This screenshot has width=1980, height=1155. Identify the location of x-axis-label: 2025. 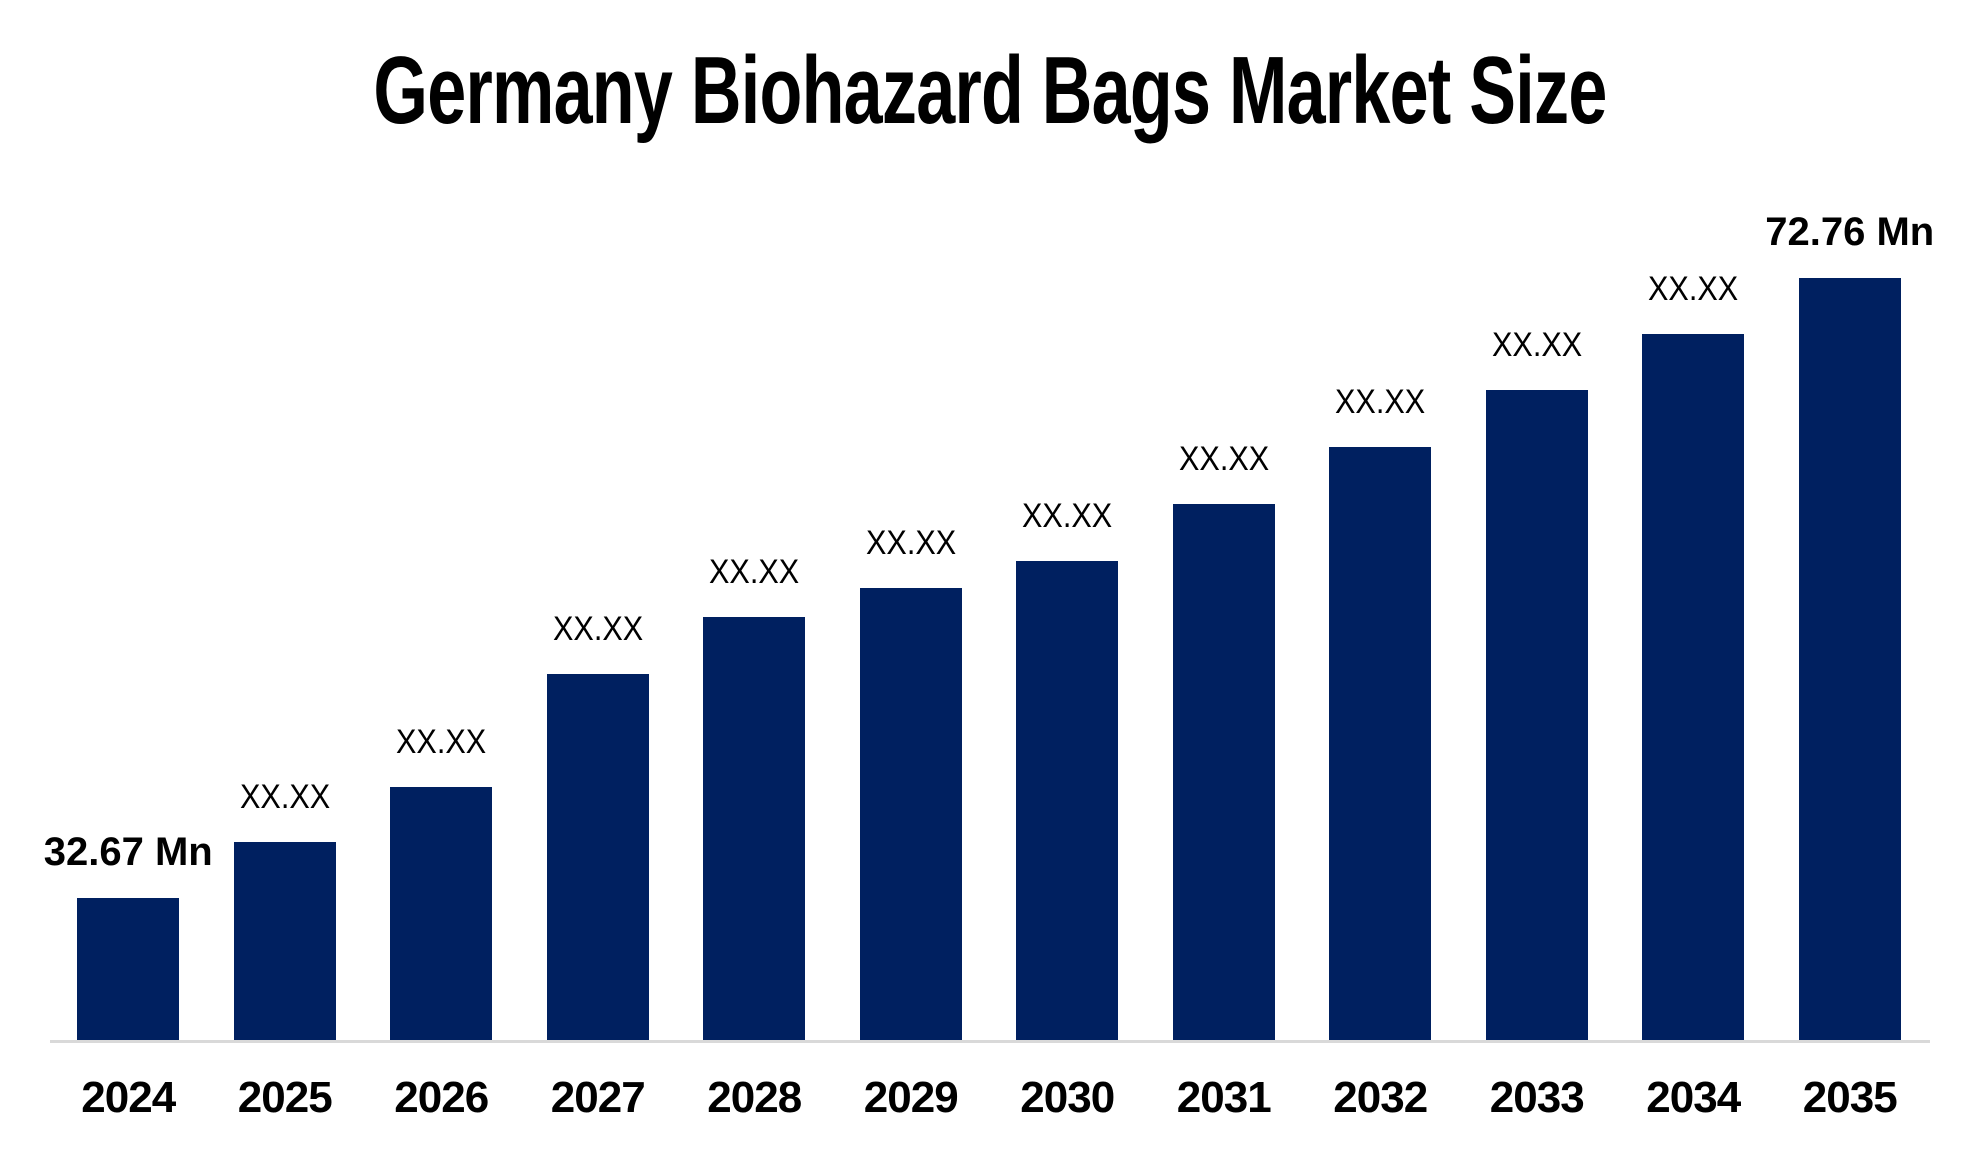
(285, 1097).